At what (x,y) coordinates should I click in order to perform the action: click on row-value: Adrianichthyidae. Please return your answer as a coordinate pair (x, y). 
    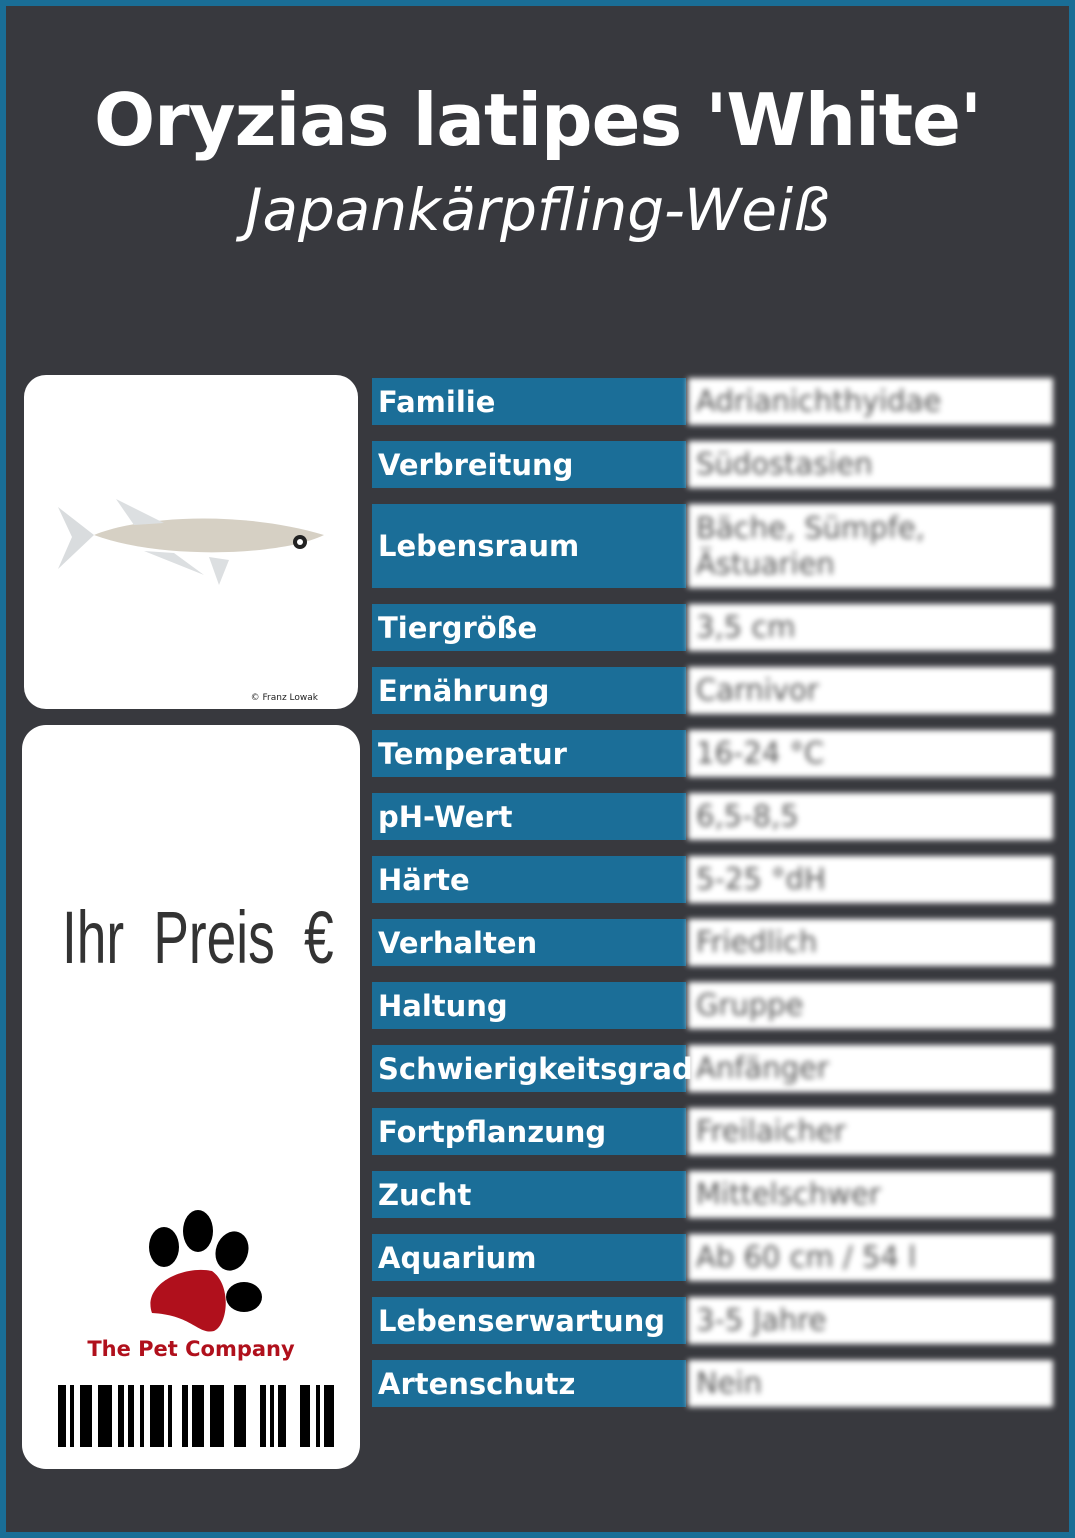
    Looking at the image, I should click on (870, 401).